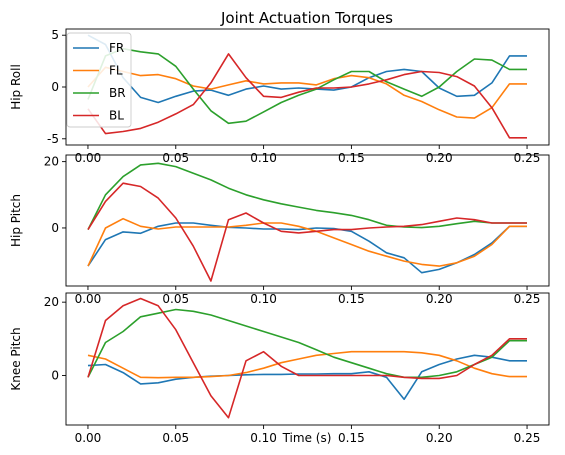 This screenshot has height=455, width=565. I want to click on hip-roll-x-tick-label: 0.15, so click(351, 158).